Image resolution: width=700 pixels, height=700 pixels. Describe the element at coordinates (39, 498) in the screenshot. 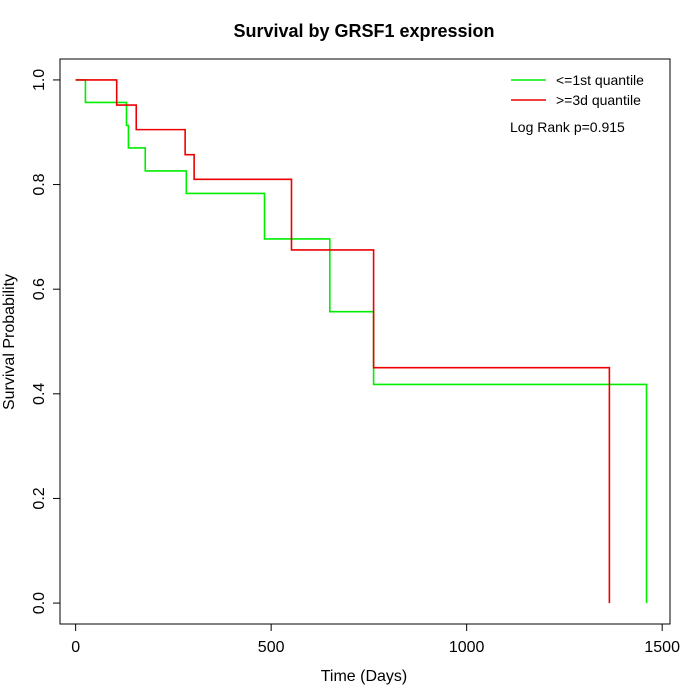

I see `y-tick-label: 0.2` at that location.